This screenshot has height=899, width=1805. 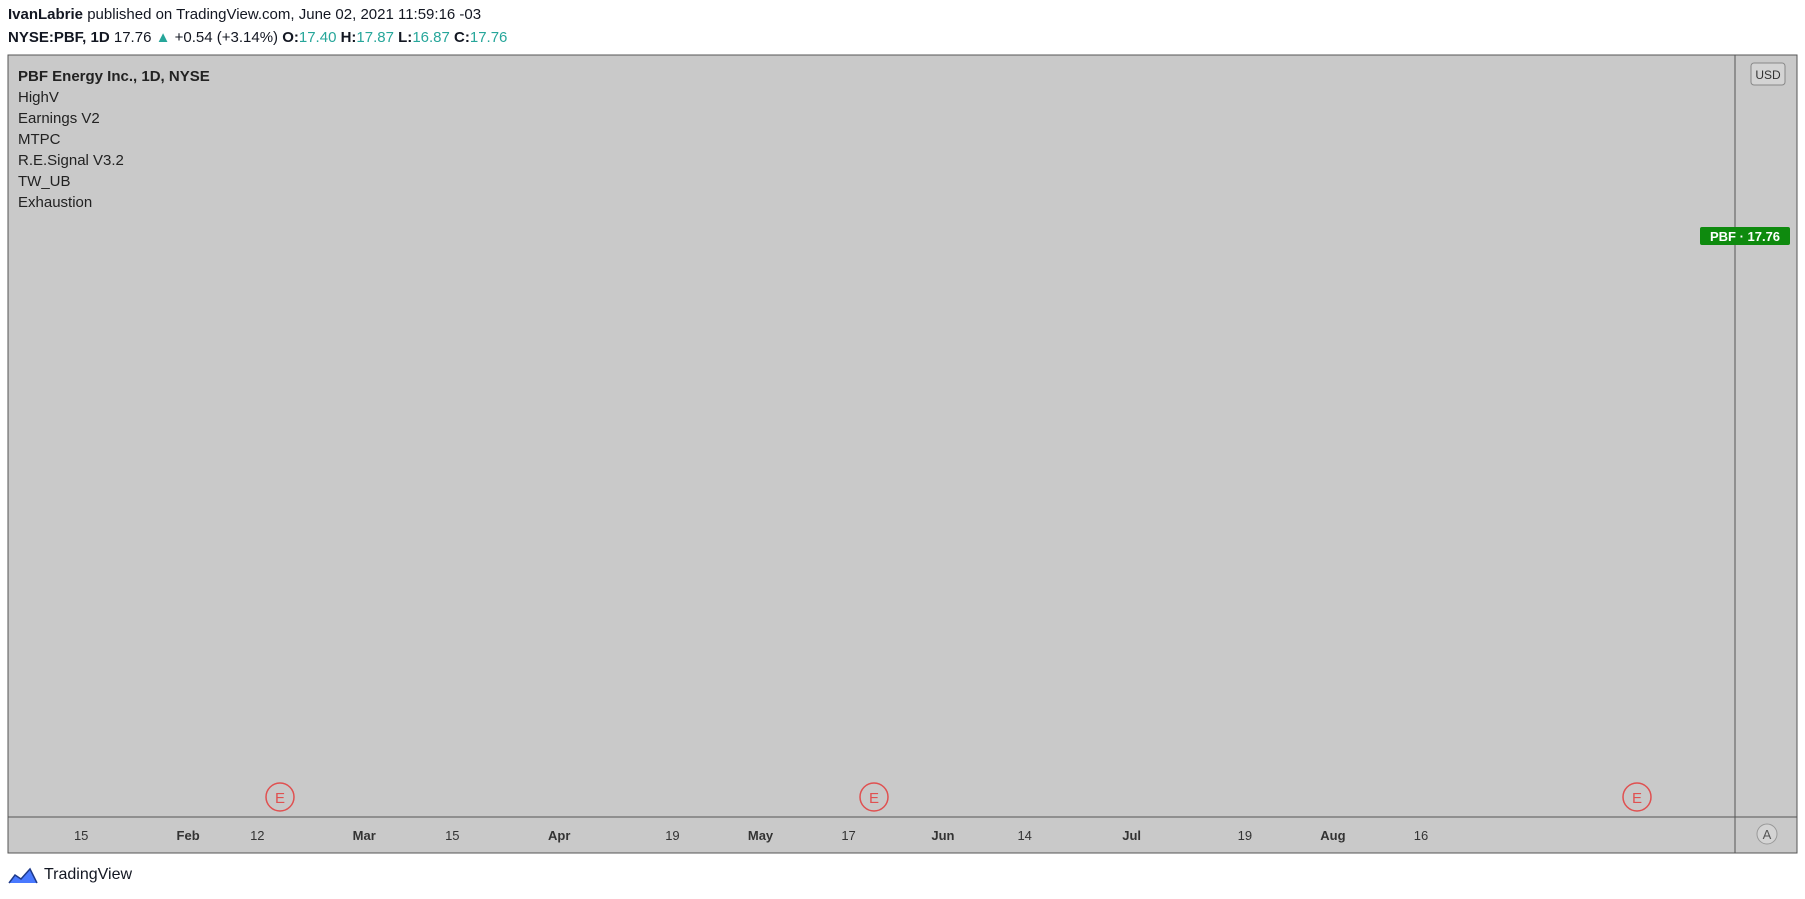 What do you see at coordinates (23, 875) in the screenshot?
I see `tradingview-logo-icon` at bounding box center [23, 875].